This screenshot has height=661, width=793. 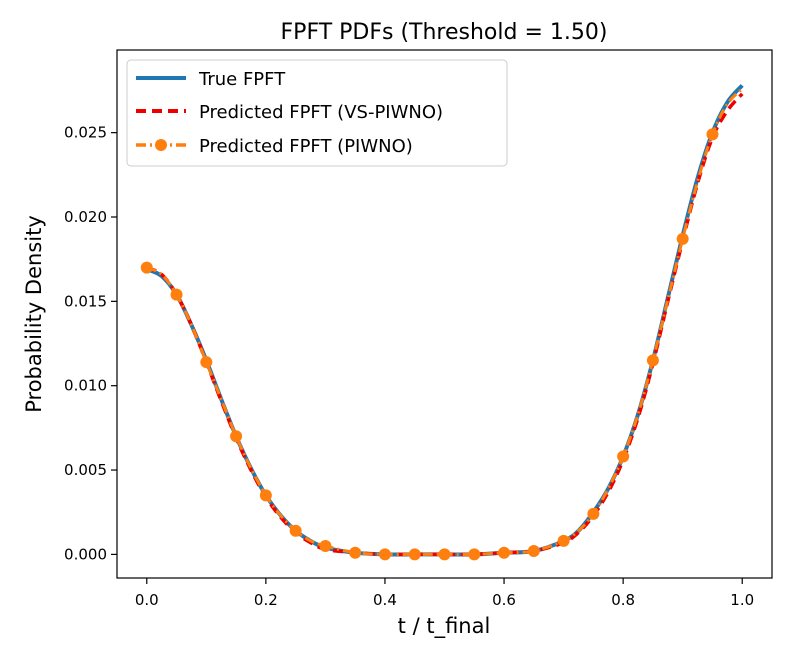 I want to click on y-tick-label: 0.020, so click(x=85, y=217).